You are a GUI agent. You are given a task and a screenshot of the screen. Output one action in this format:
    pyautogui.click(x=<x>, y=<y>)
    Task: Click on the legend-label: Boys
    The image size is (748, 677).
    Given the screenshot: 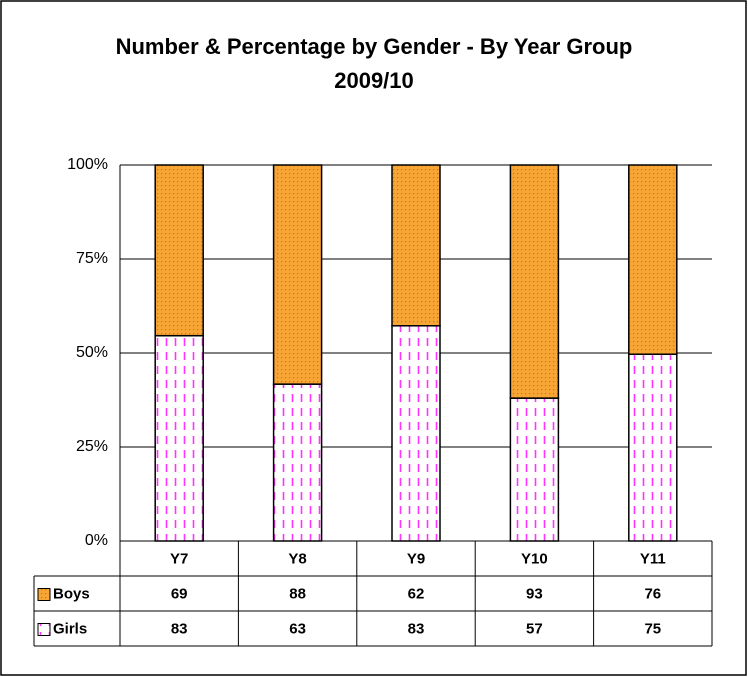 What is the action you would take?
    pyautogui.click(x=71, y=593)
    